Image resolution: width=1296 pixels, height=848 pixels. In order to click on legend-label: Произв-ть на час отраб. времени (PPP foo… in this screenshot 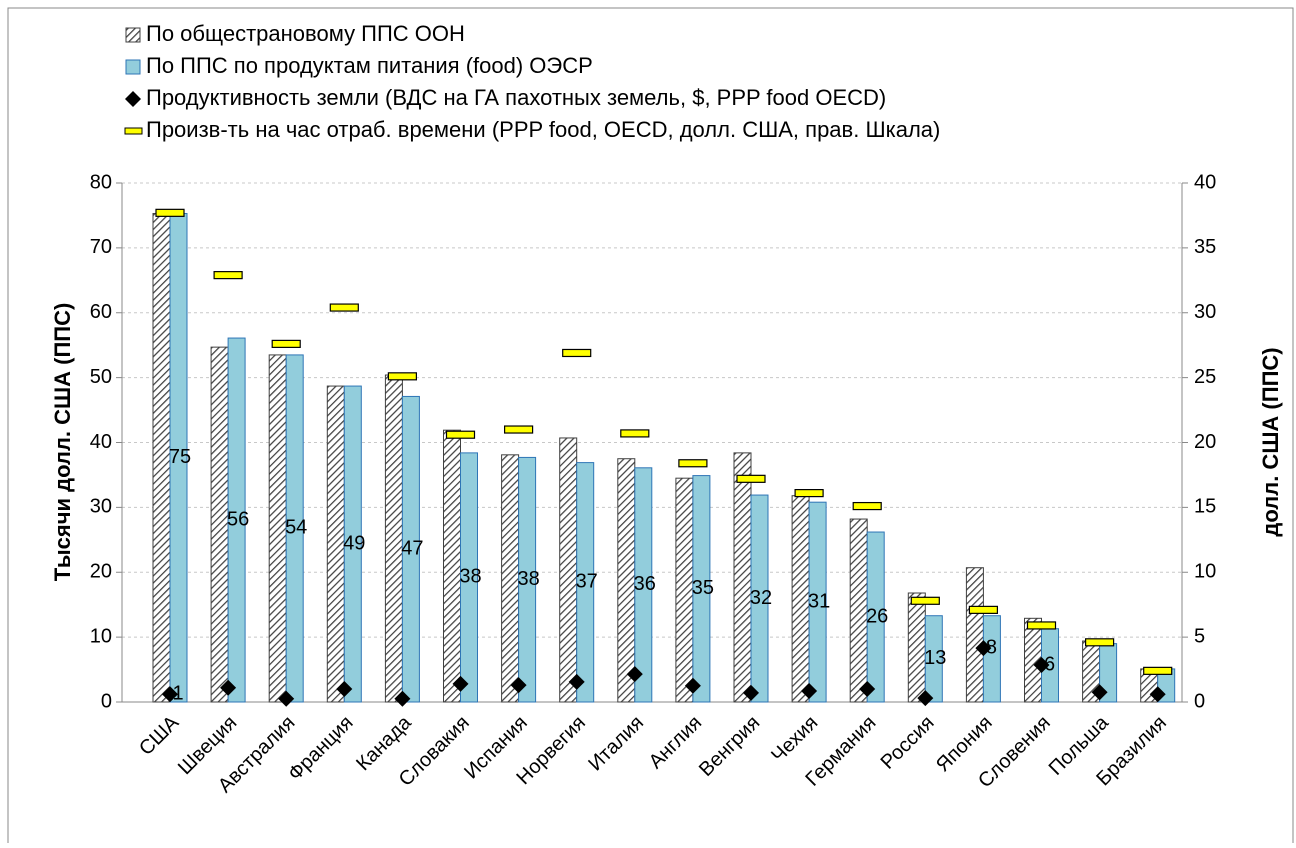, I will do `click(543, 129)`.